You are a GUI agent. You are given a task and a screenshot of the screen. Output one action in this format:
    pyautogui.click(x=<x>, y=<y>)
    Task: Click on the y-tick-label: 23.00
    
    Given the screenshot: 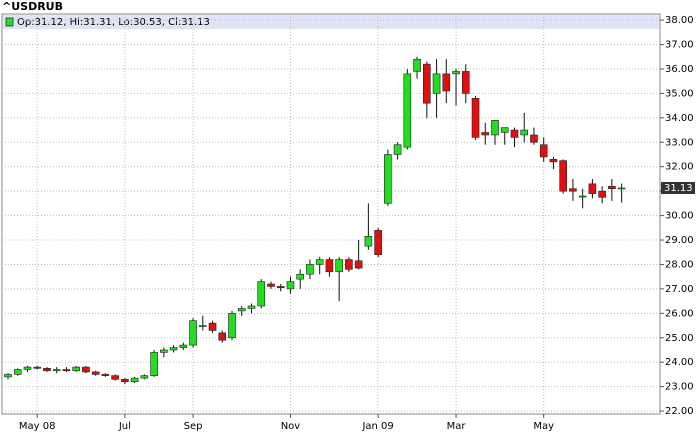 What is the action you would take?
    pyautogui.click(x=679, y=387)
    